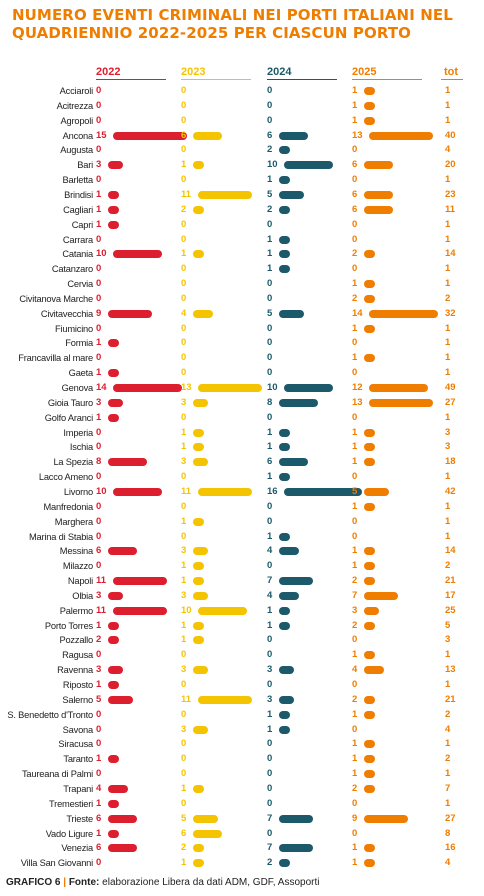 The image size is (484, 896). I want to click on value-label-2024: 10, so click(272, 387).